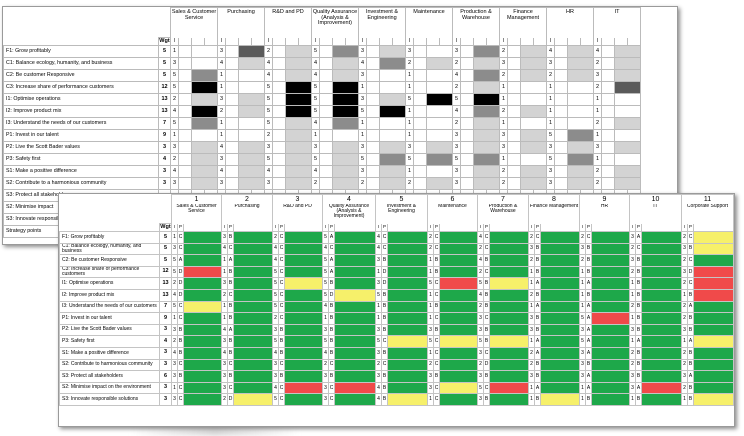  What do you see at coordinates (164, 51) in the screenshot?
I see `row-weight: 5` at bounding box center [164, 51].